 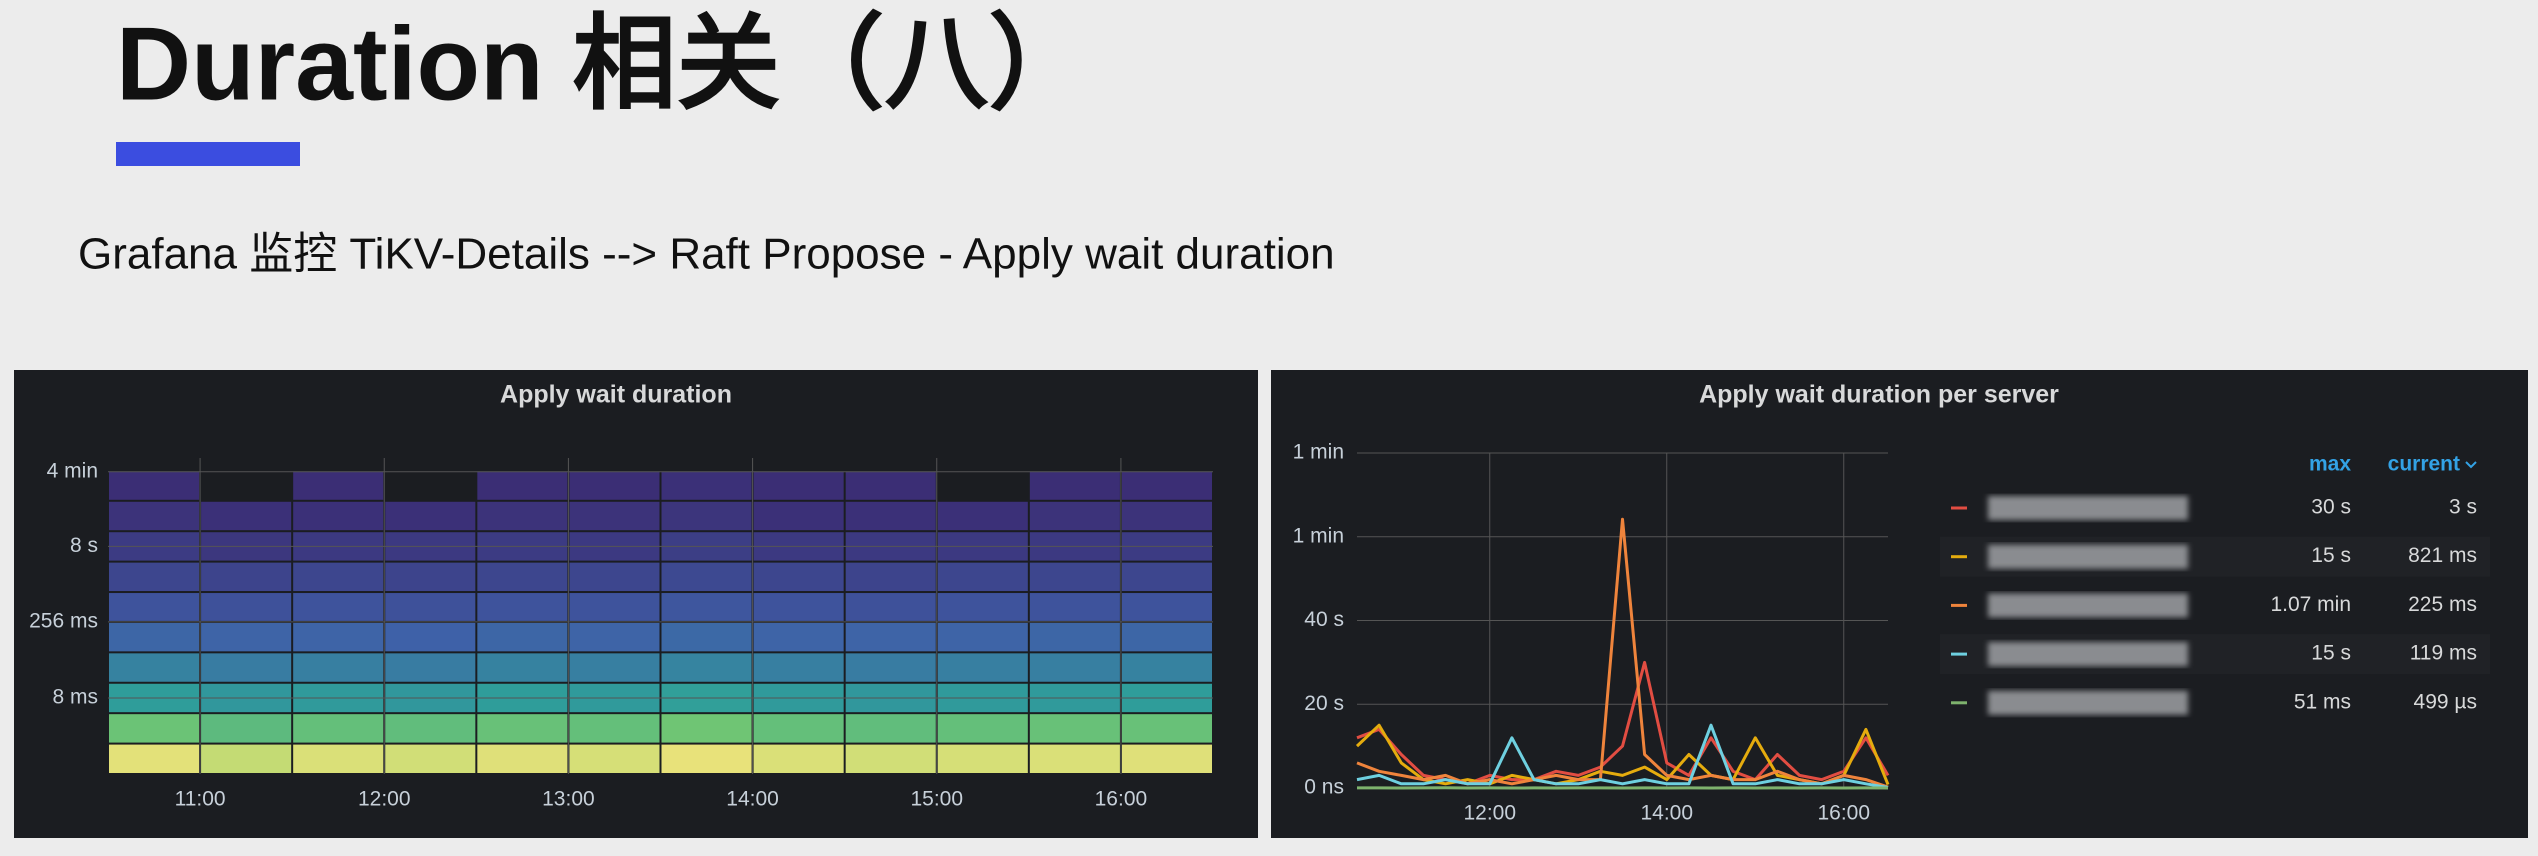 I want to click on y-tick-label: 20 s, so click(x=1324, y=703).